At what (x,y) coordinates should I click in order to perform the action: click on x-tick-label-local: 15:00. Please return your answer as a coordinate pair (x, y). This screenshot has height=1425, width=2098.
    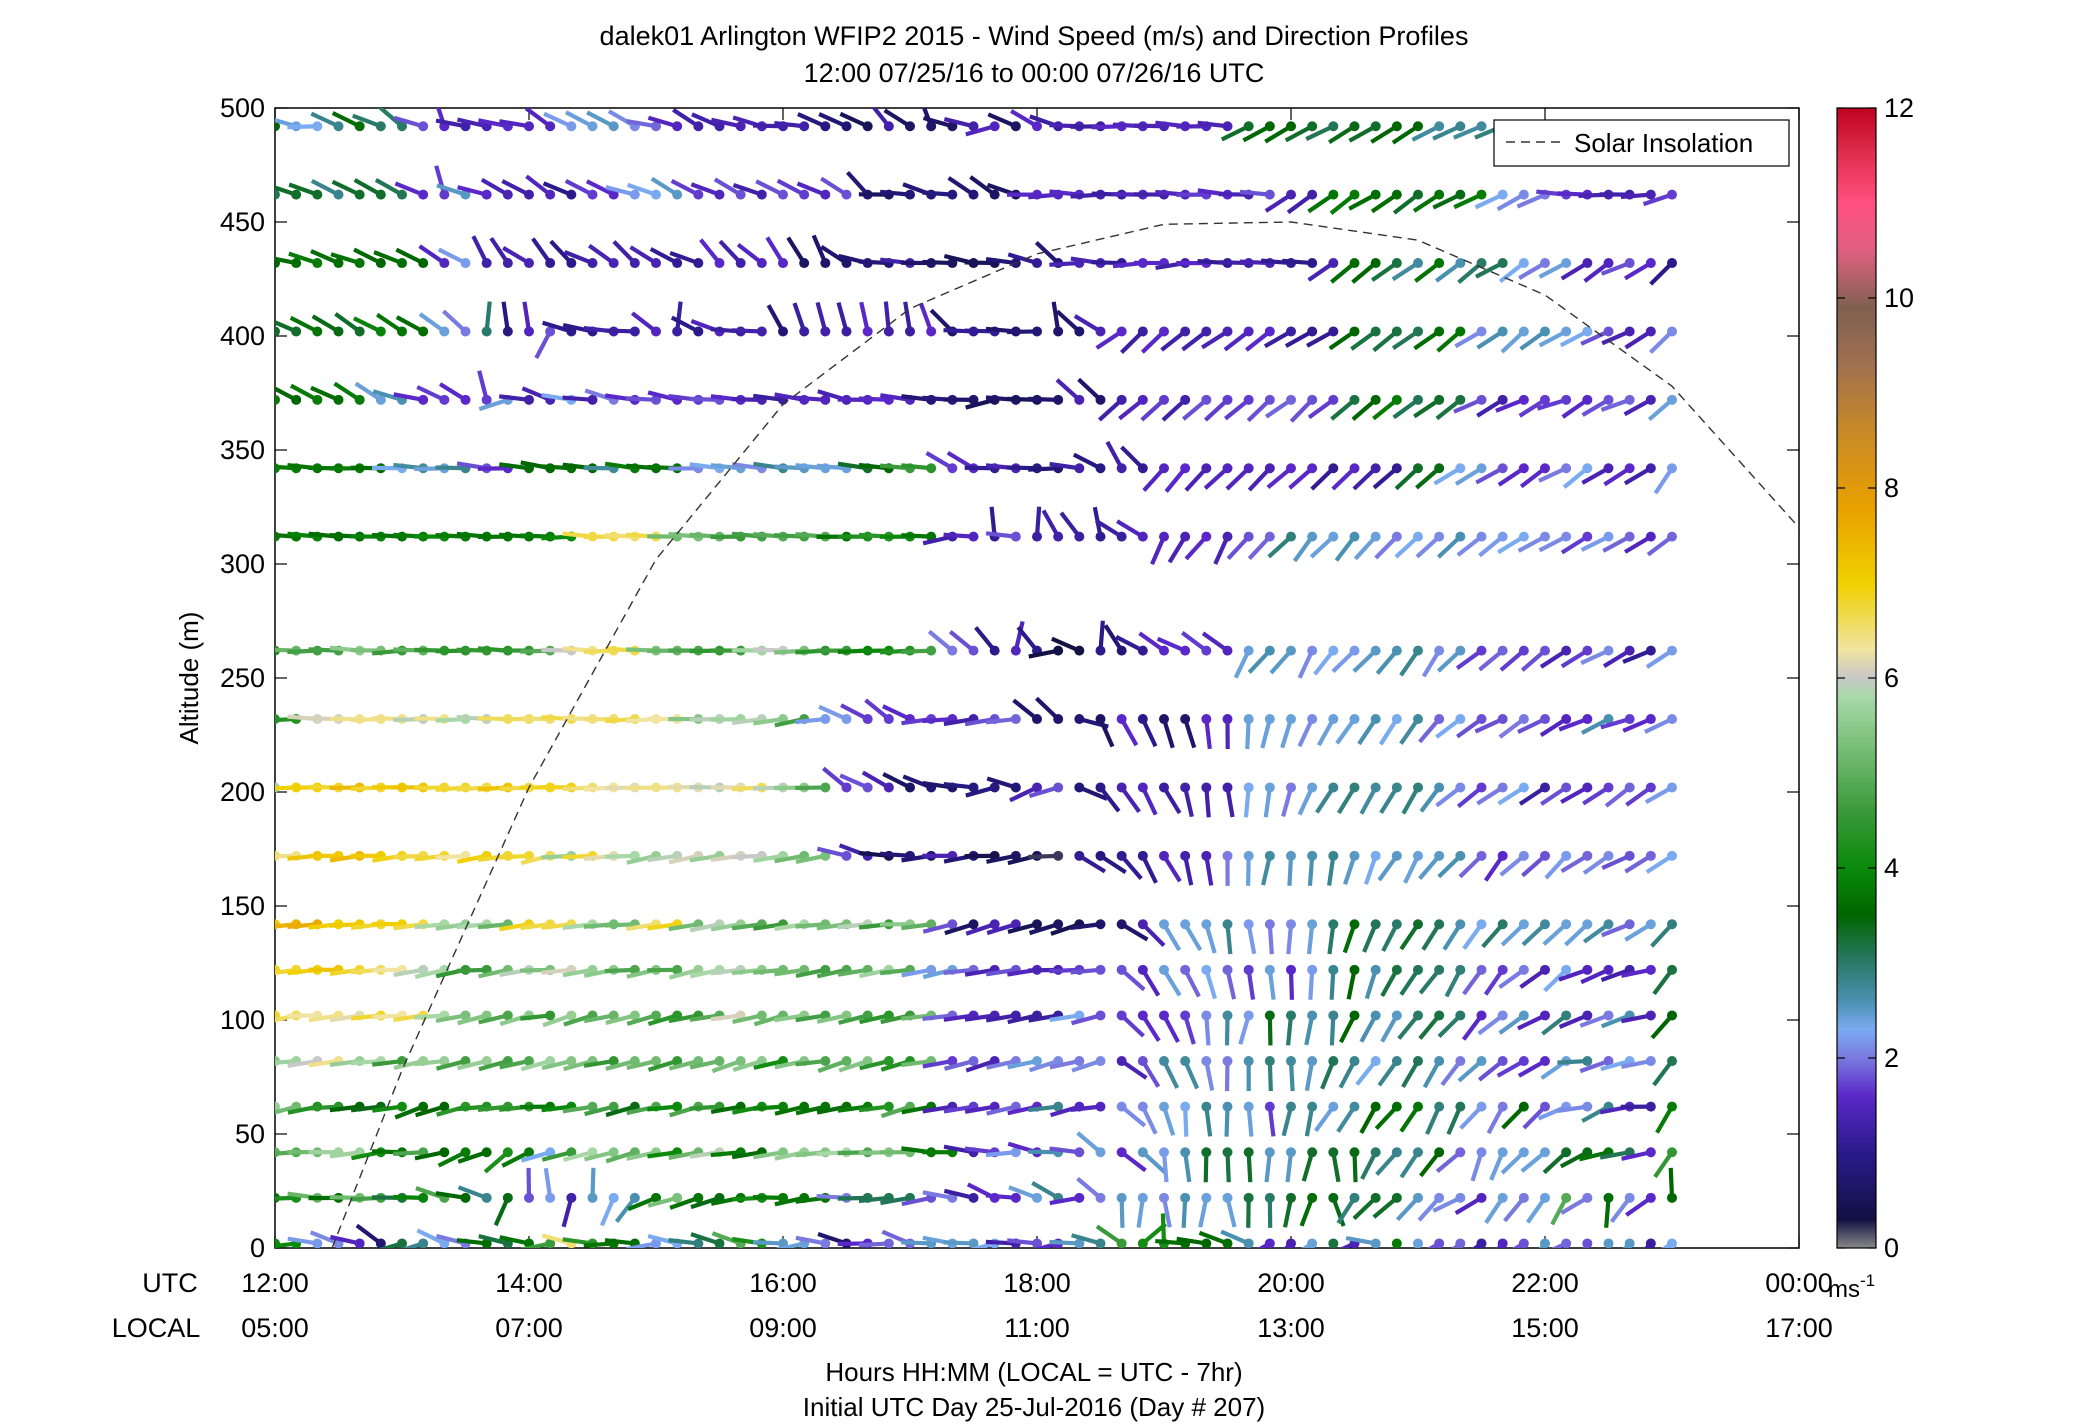
    Looking at the image, I should click on (1545, 1328).